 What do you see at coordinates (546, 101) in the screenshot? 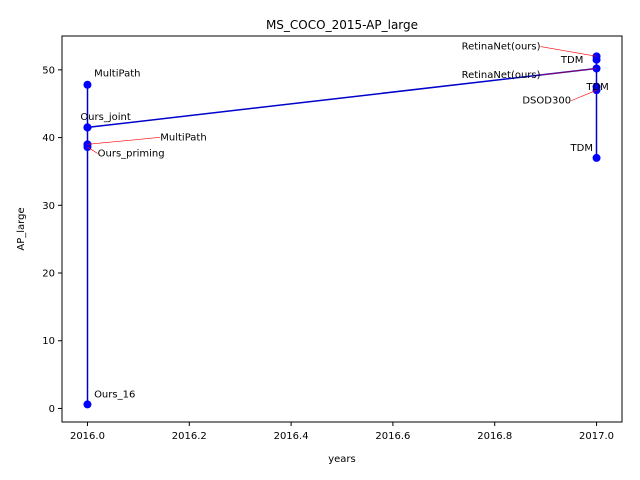
I see `annotation-label: DSOD300` at bounding box center [546, 101].